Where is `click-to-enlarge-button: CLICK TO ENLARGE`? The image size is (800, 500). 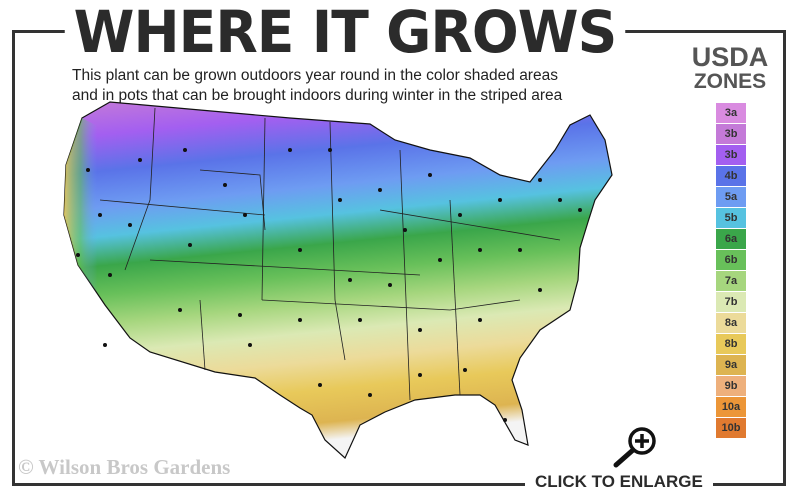 click-to-enlarge-button: CLICK TO ENLARGE is located at coordinates (619, 482).